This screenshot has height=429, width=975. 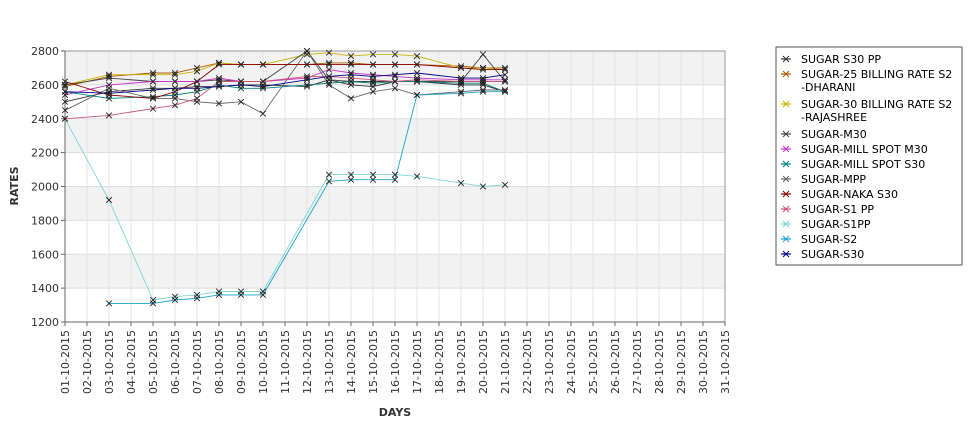 I want to click on x-tick-label: 28-10-2015, so click(x=659, y=362).